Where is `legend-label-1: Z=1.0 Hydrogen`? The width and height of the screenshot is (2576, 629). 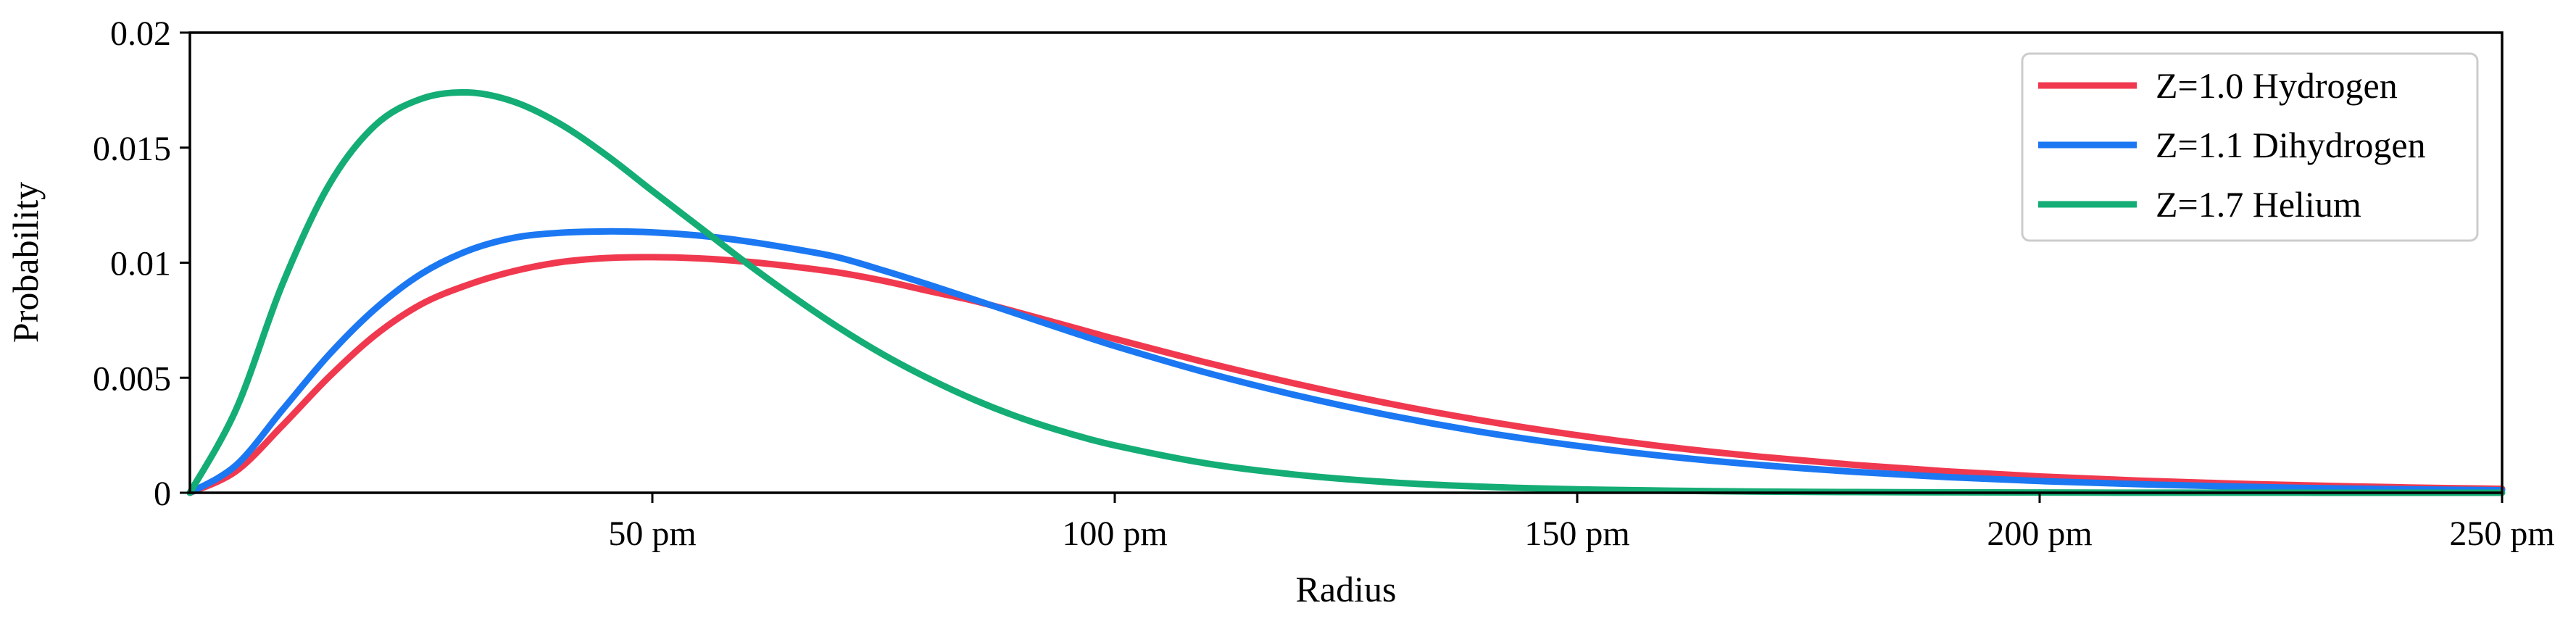
legend-label-1: Z=1.0 Hydrogen is located at coordinates (2277, 86).